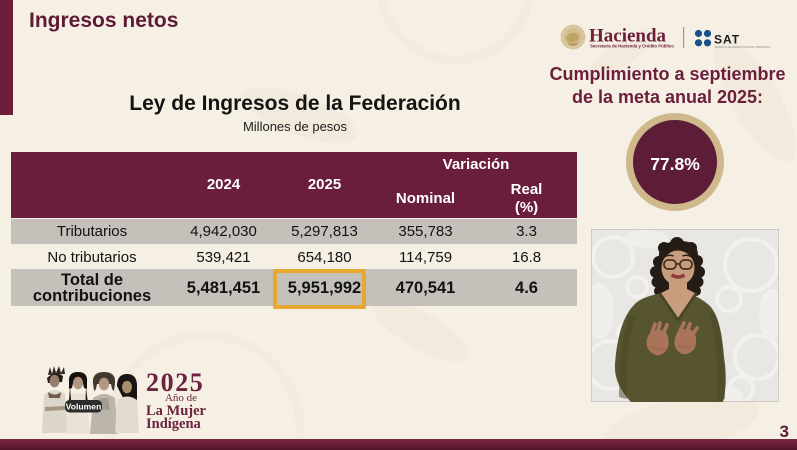 This screenshot has width=797, height=450. What do you see at coordinates (628, 36) in the screenshot?
I see `svg-text: Hacienda` at bounding box center [628, 36].